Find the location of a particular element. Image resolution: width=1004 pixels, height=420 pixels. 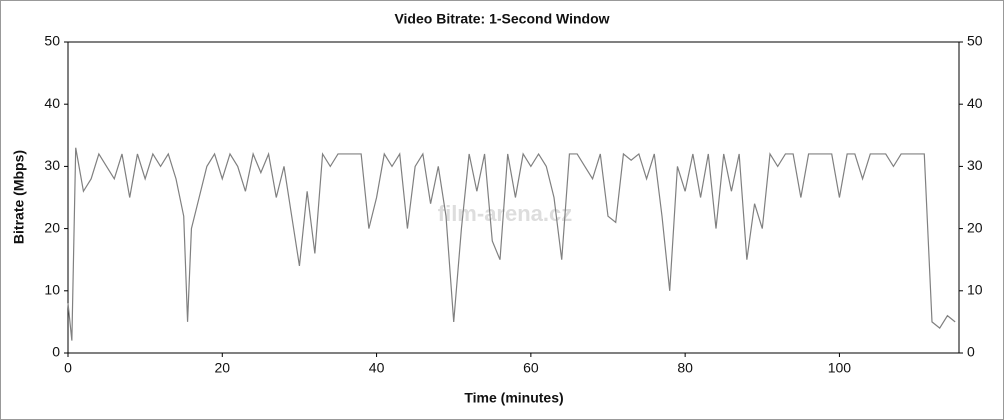

y2-tick-label: 20 is located at coordinates (975, 227).